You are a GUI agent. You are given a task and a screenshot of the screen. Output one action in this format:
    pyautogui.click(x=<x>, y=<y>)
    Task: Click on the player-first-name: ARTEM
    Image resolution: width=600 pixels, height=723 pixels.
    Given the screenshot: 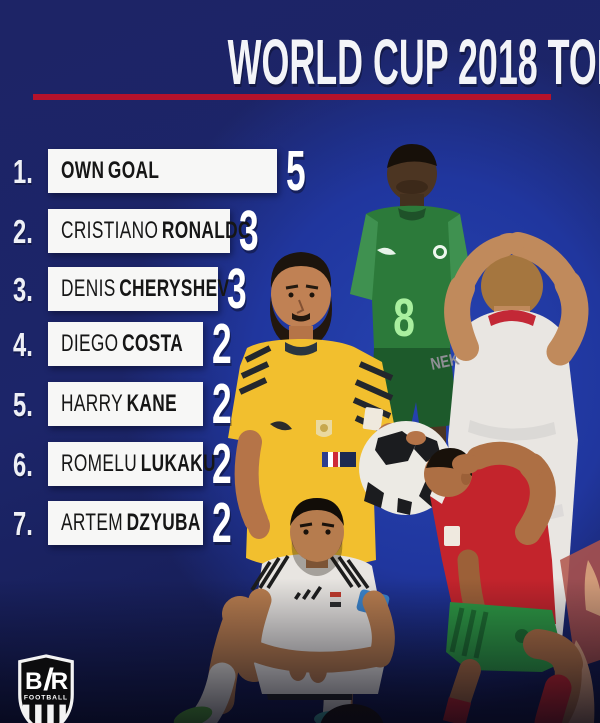 What is the action you would take?
    pyautogui.click(x=92, y=522)
    